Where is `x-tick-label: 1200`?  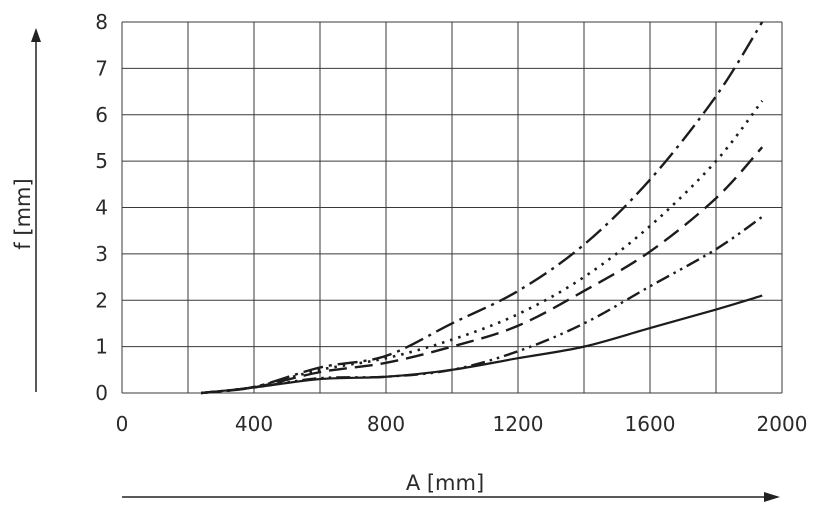 x-tick-label: 1200 is located at coordinates (518, 424).